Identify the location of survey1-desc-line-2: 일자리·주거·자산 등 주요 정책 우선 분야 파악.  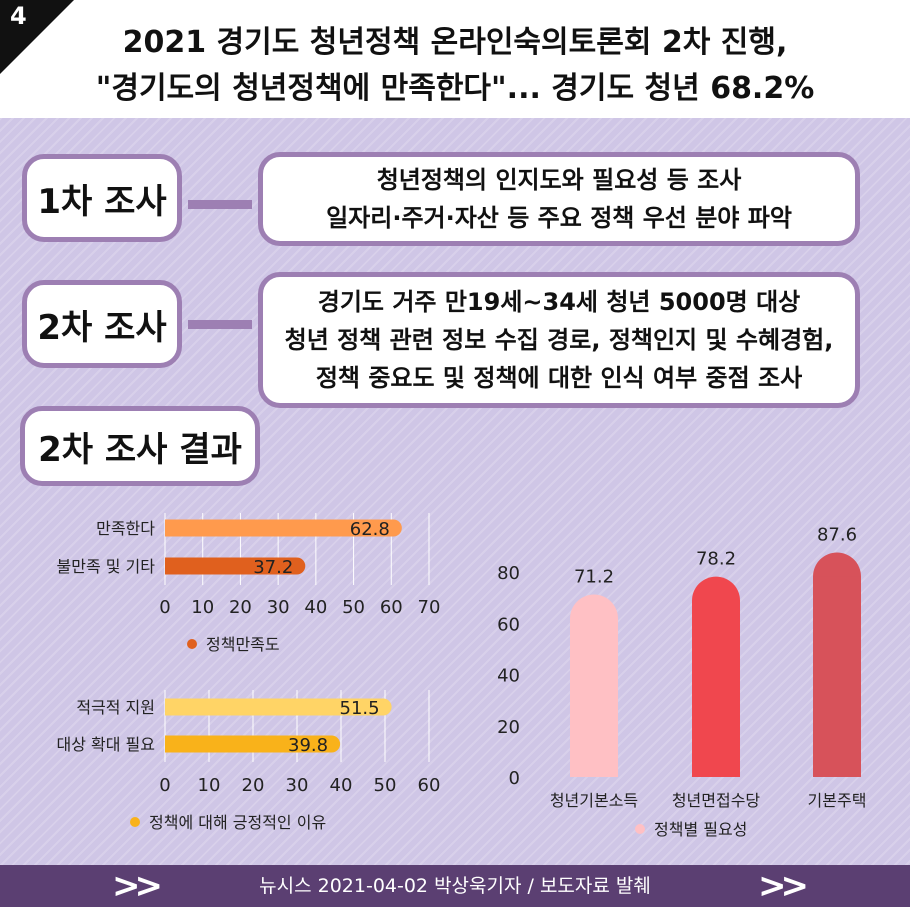
(559, 218).